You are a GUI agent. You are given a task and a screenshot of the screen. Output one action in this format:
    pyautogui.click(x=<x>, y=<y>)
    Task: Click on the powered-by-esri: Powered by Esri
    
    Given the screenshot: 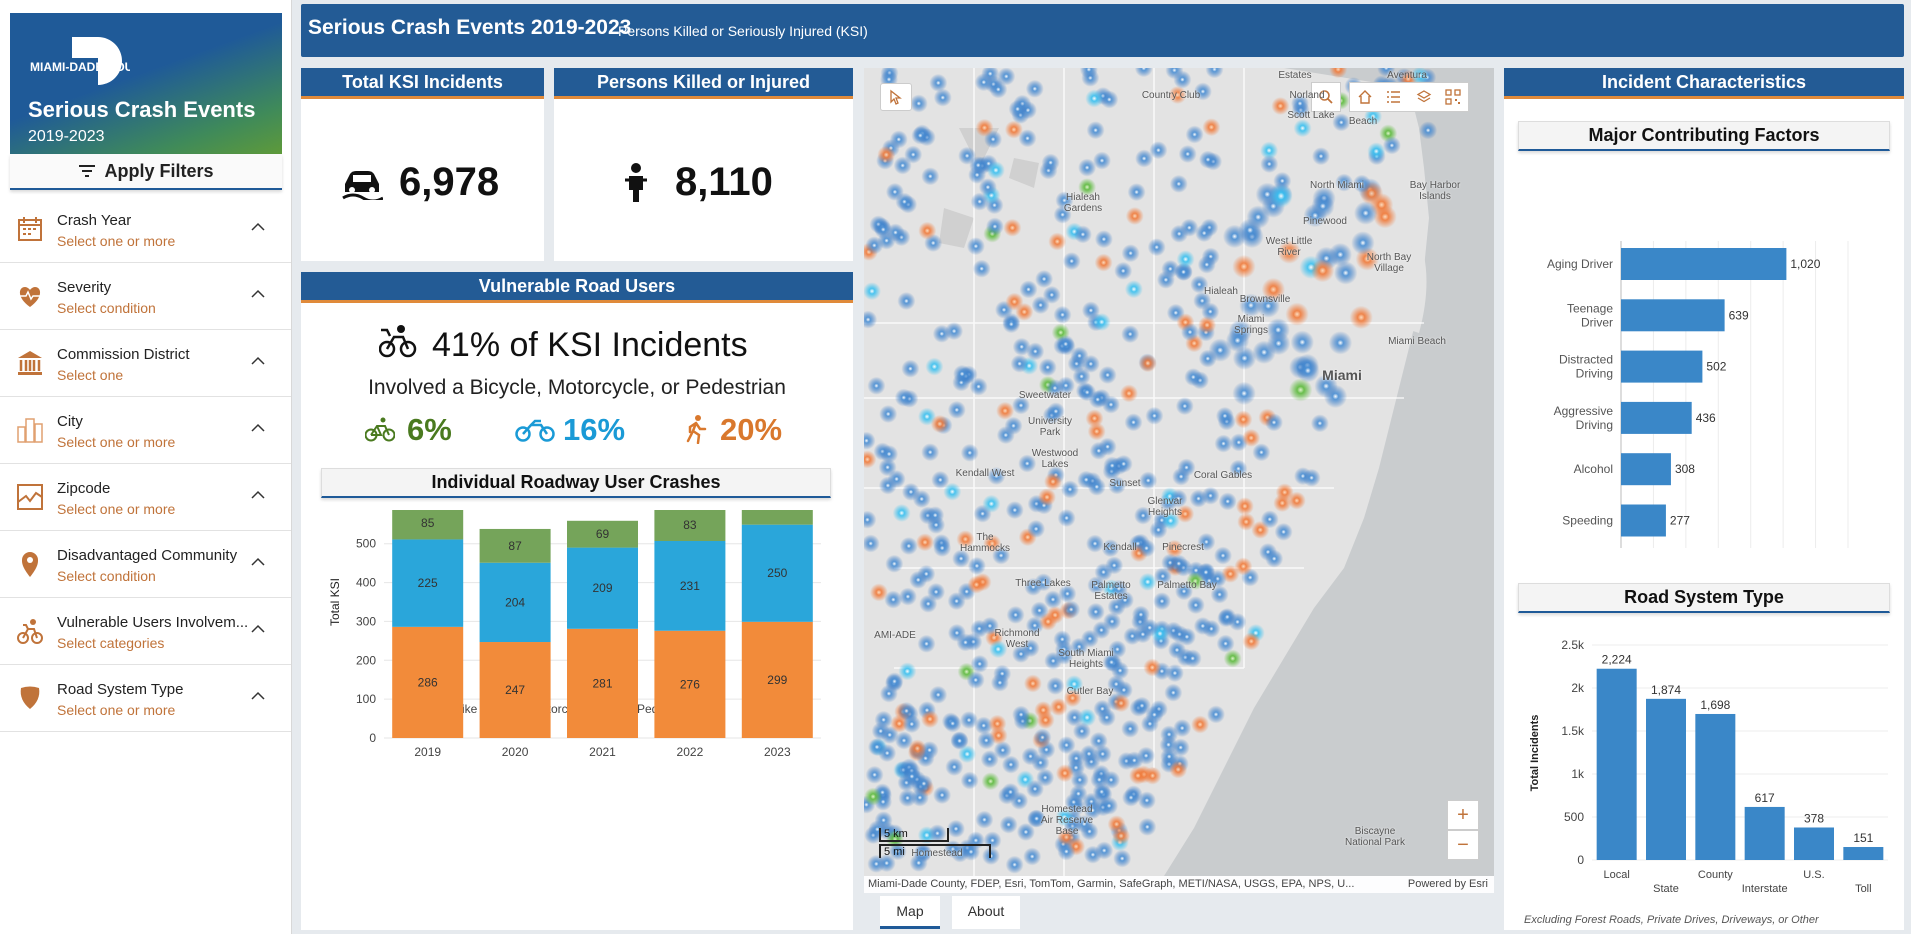 What is the action you would take?
    pyautogui.click(x=1447, y=884)
    